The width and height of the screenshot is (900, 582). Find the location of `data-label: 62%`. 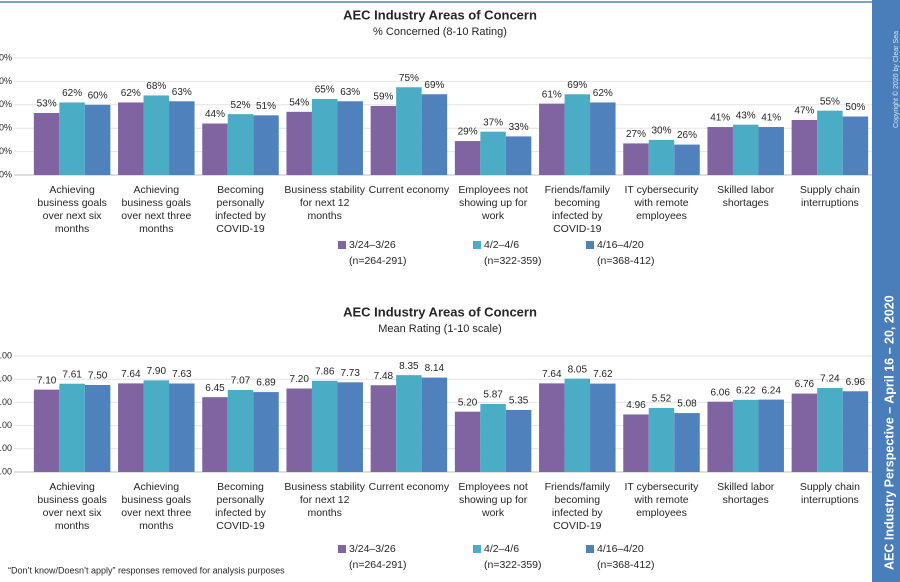

data-label: 62% is located at coordinates (72, 93).